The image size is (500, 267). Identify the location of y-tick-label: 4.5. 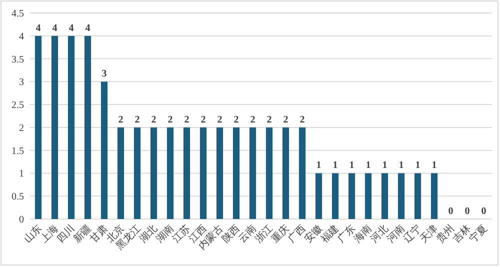
(18, 14).